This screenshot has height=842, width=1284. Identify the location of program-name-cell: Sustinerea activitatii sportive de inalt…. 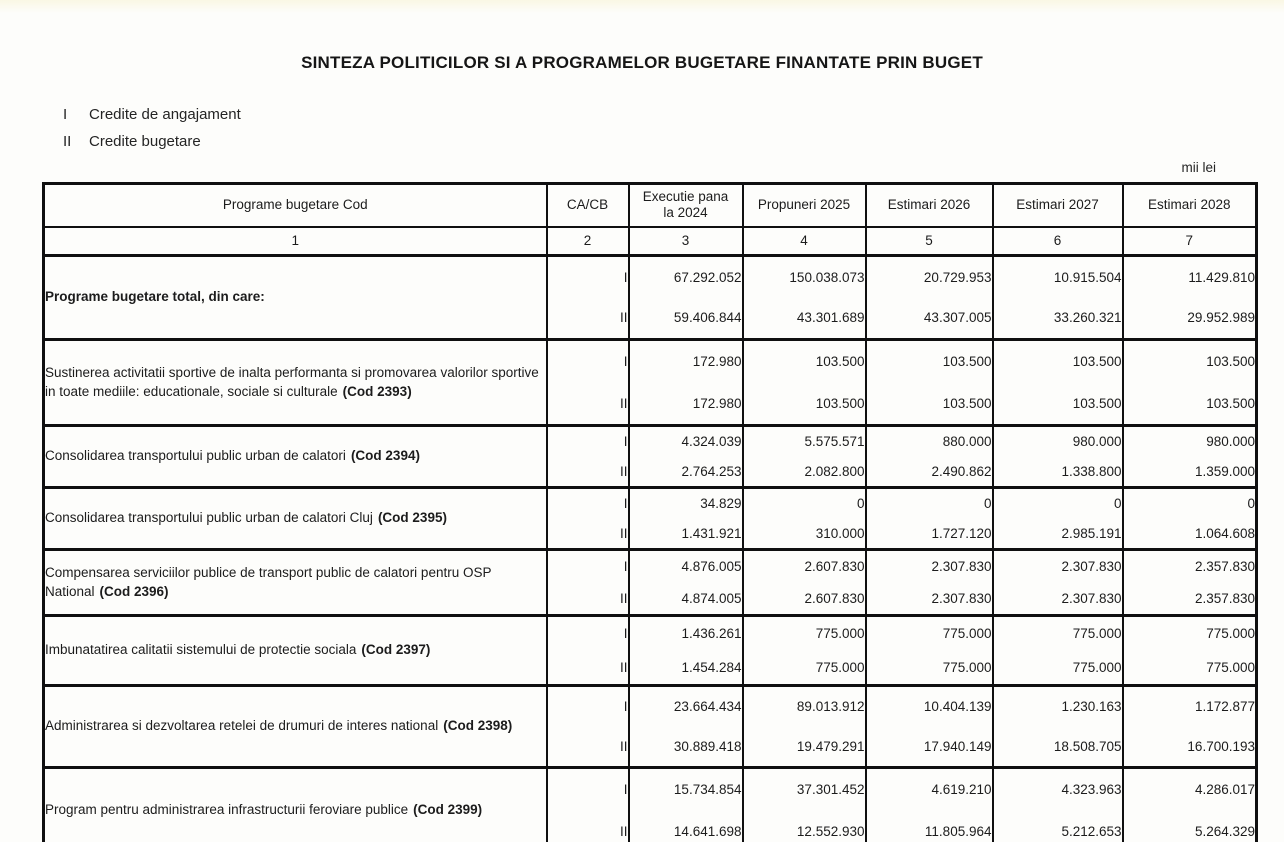
(295, 382).